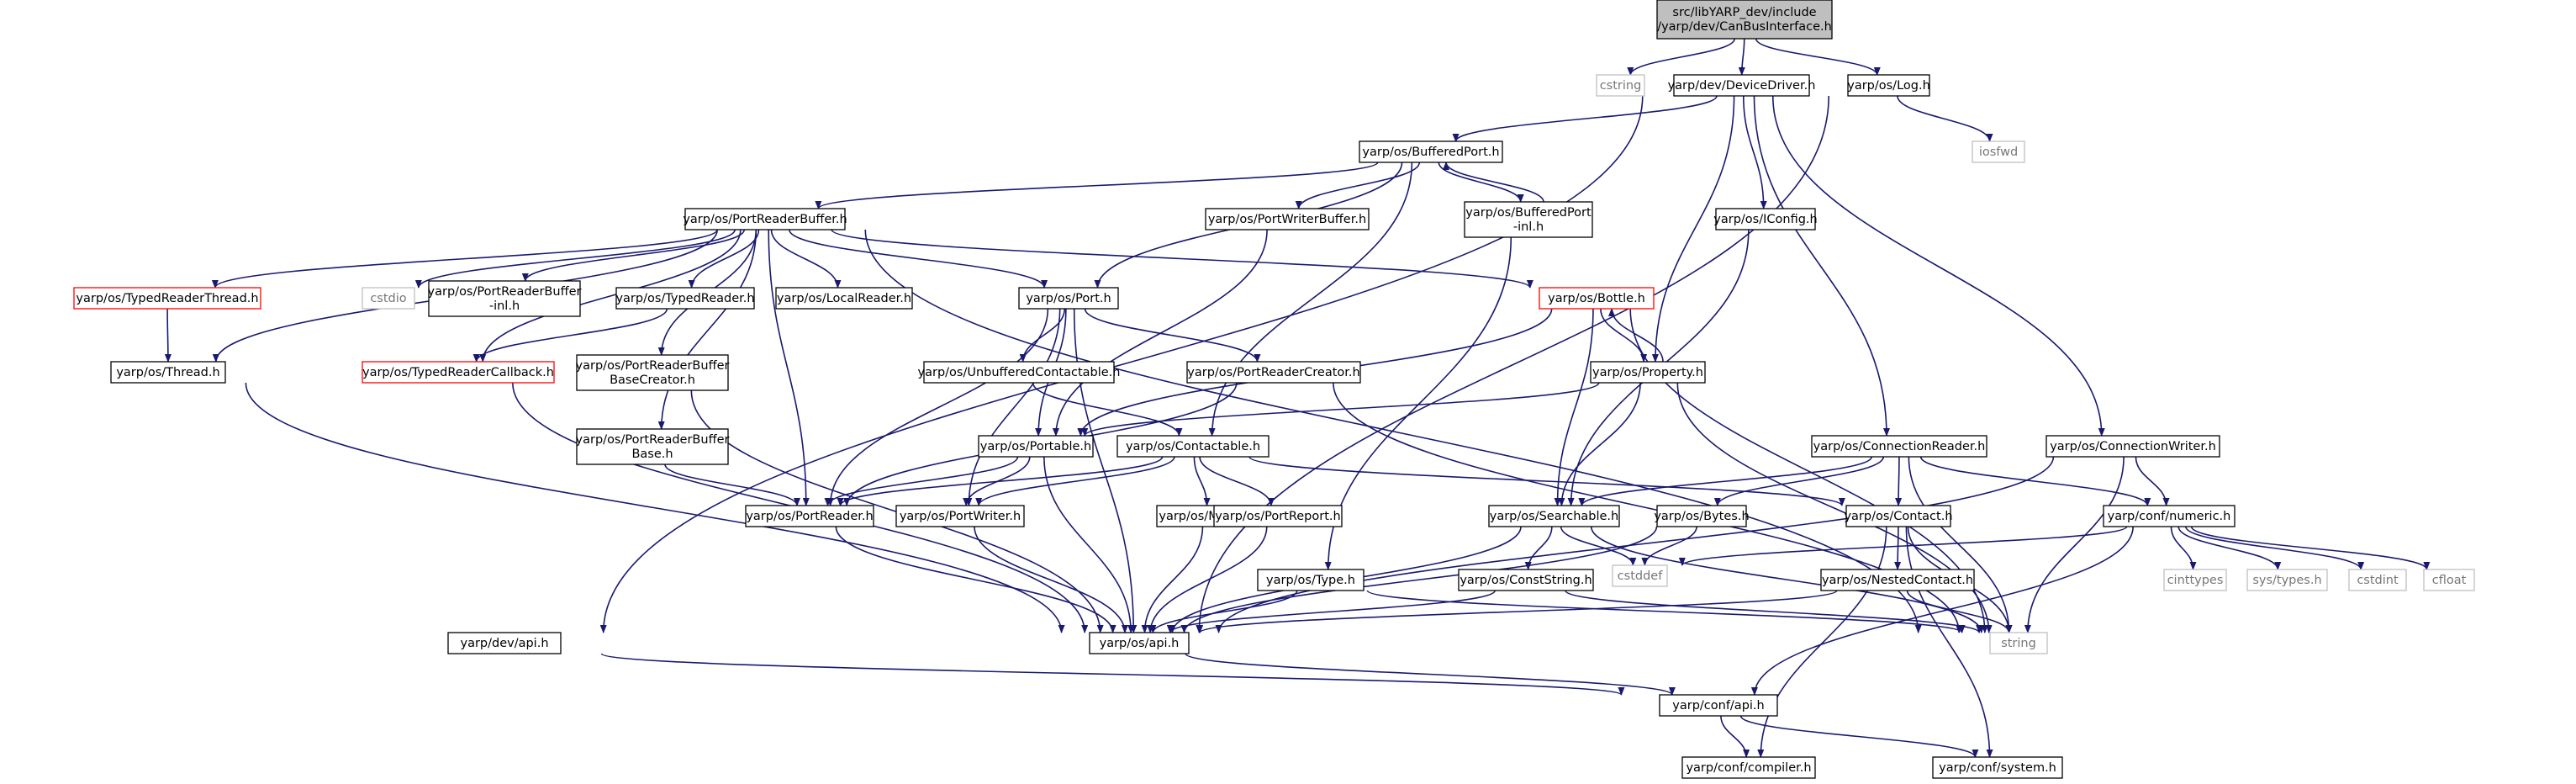 This screenshot has height=784, width=2576. I want to click on node-log: yarp/os/Log.h, so click(1889, 85).